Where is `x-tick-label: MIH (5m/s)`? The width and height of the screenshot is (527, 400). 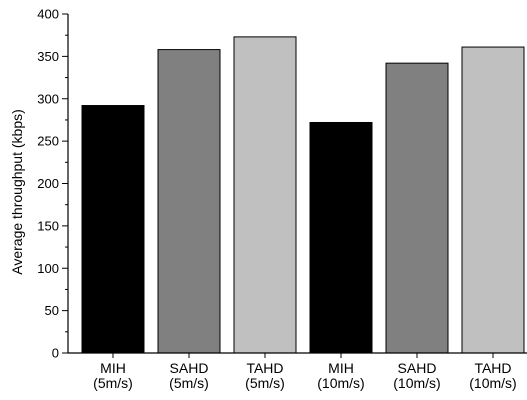
x-tick-label: MIH (5m/s) is located at coordinates (113, 375).